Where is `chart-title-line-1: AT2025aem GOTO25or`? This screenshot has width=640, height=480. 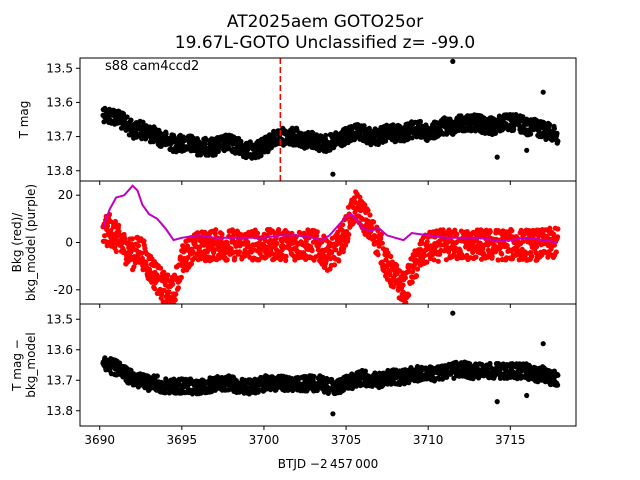
chart-title-line-1: AT2025aem GOTO25or is located at coordinates (325, 22).